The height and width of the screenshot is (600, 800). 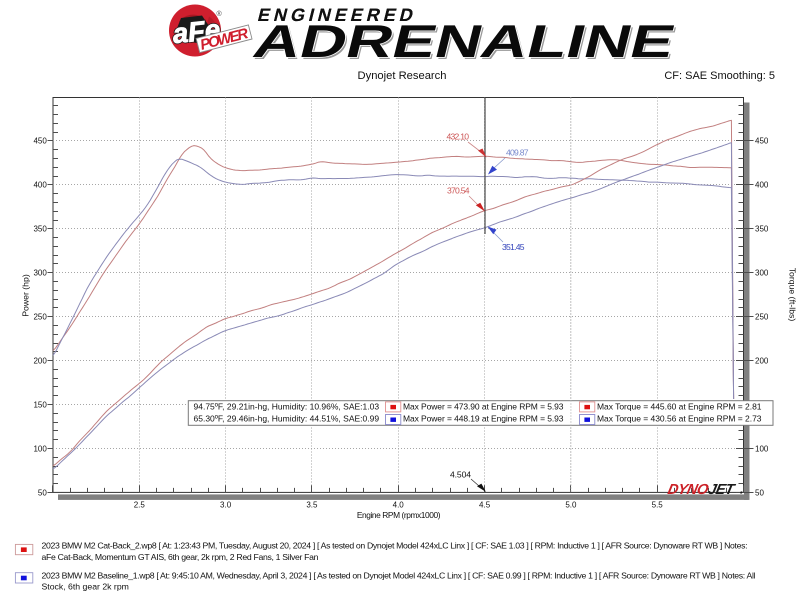 What do you see at coordinates (399, 515) in the screenshot?
I see `svg-text: Engine RPM (rpmx1000)` at bounding box center [399, 515].